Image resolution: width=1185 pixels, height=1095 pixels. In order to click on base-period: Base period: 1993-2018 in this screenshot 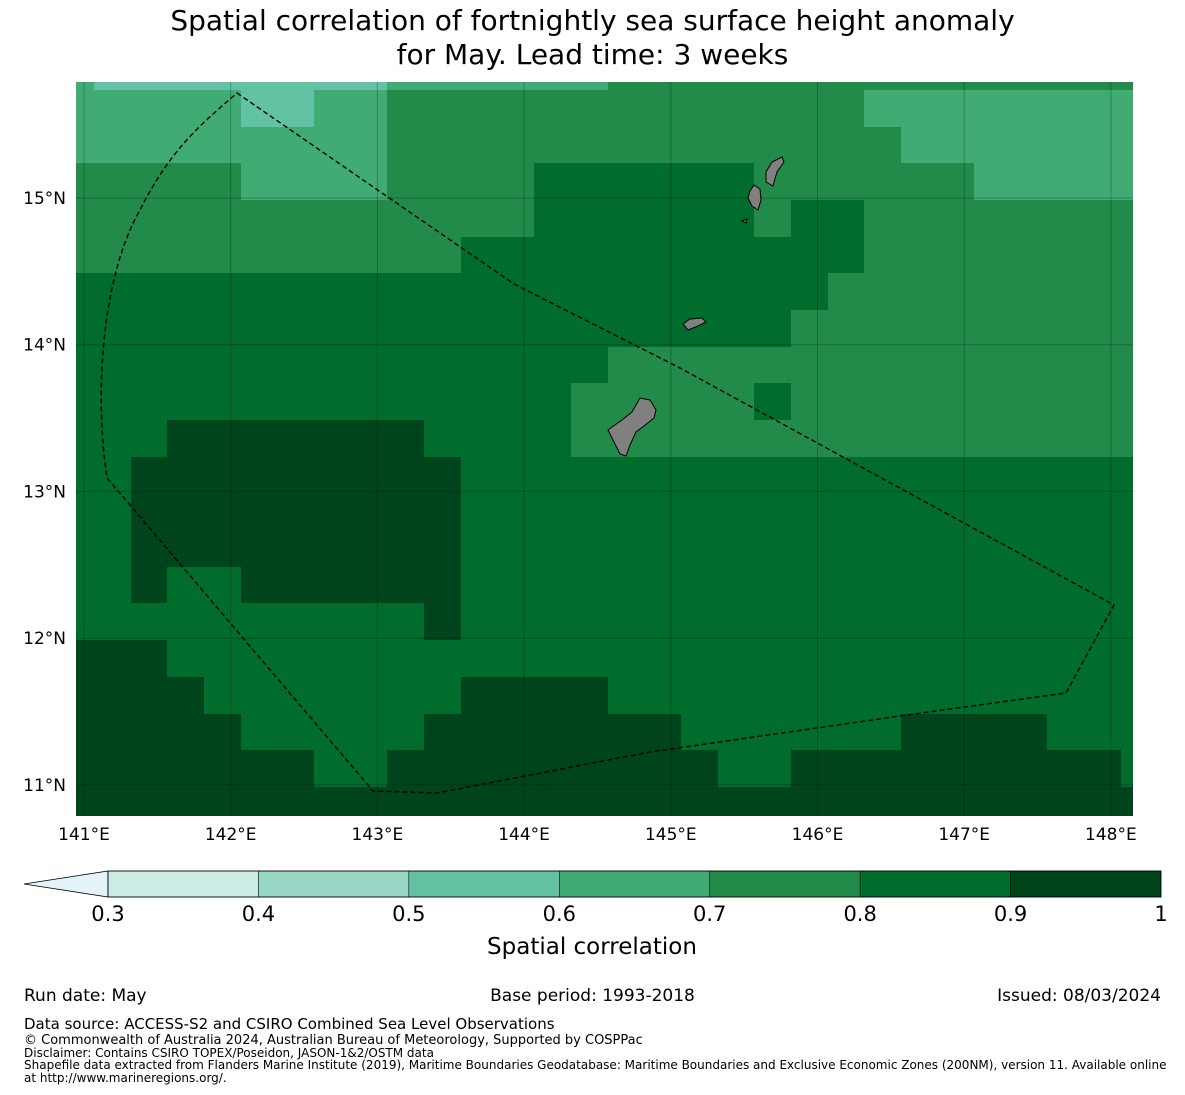, I will do `click(592, 996)`.